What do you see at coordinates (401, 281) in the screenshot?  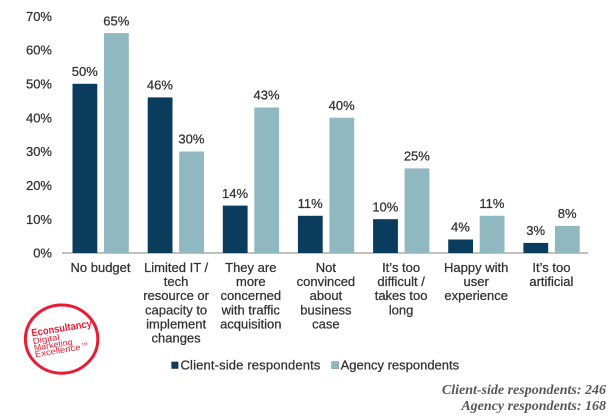 I see `svg-text: difficult /` at bounding box center [401, 281].